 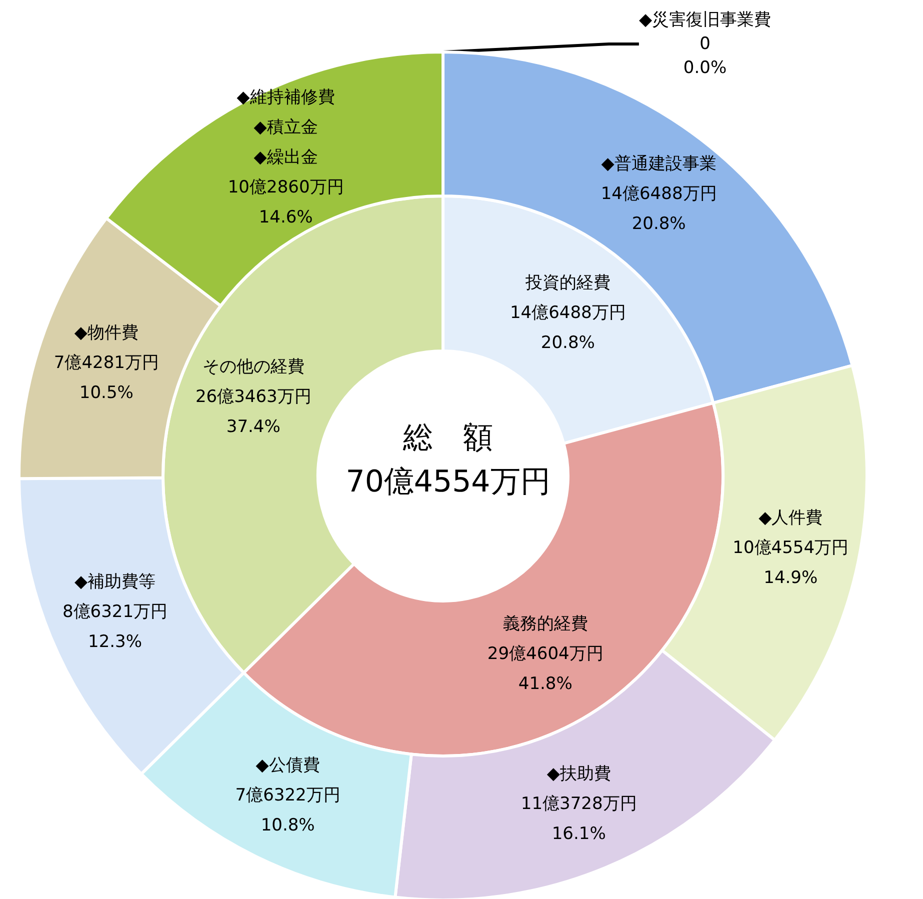 What do you see at coordinates (287, 810) in the screenshot?
I see `data-label: 7億6322万円 10.8%` at bounding box center [287, 810].